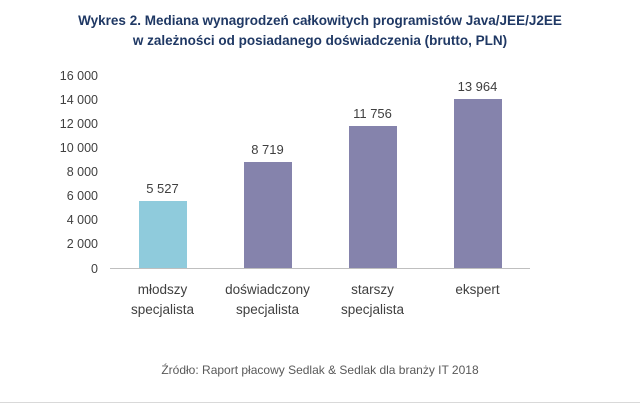 Image resolution: width=640 pixels, height=403 pixels. Describe the element at coordinates (372, 113) in the screenshot. I see `bar-value-label: 11 756` at that location.